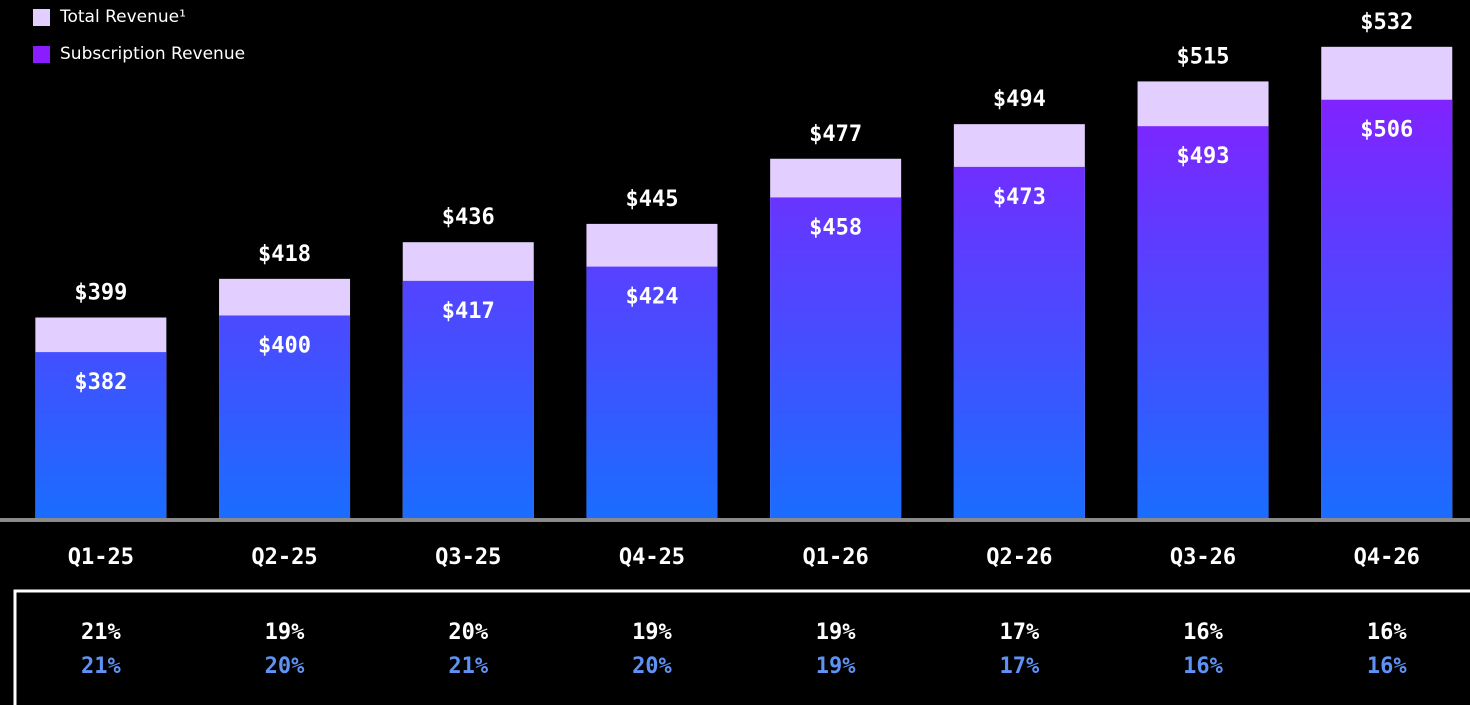  What do you see at coordinates (468, 557) in the screenshot?
I see `x-tick-label: Q3-25` at bounding box center [468, 557].